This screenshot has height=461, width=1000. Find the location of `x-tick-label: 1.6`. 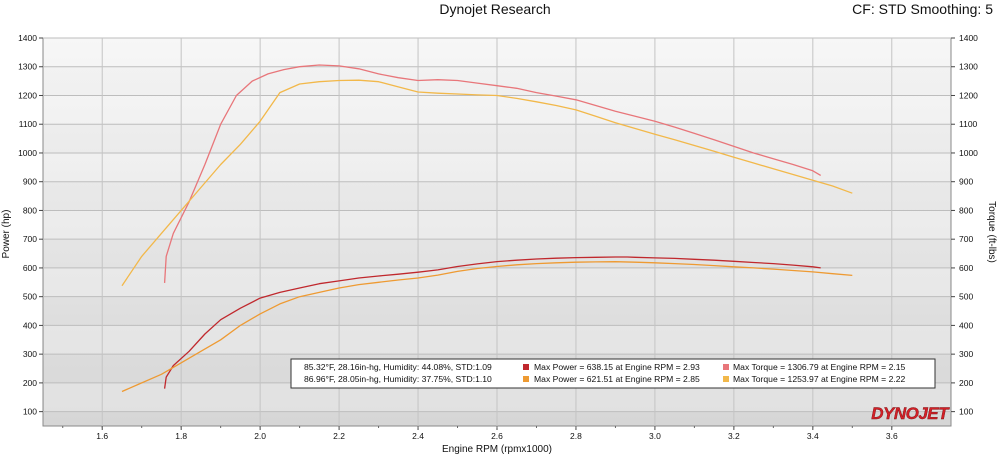

x-tick-label: 1.6 is located at coordinates (102, 436).